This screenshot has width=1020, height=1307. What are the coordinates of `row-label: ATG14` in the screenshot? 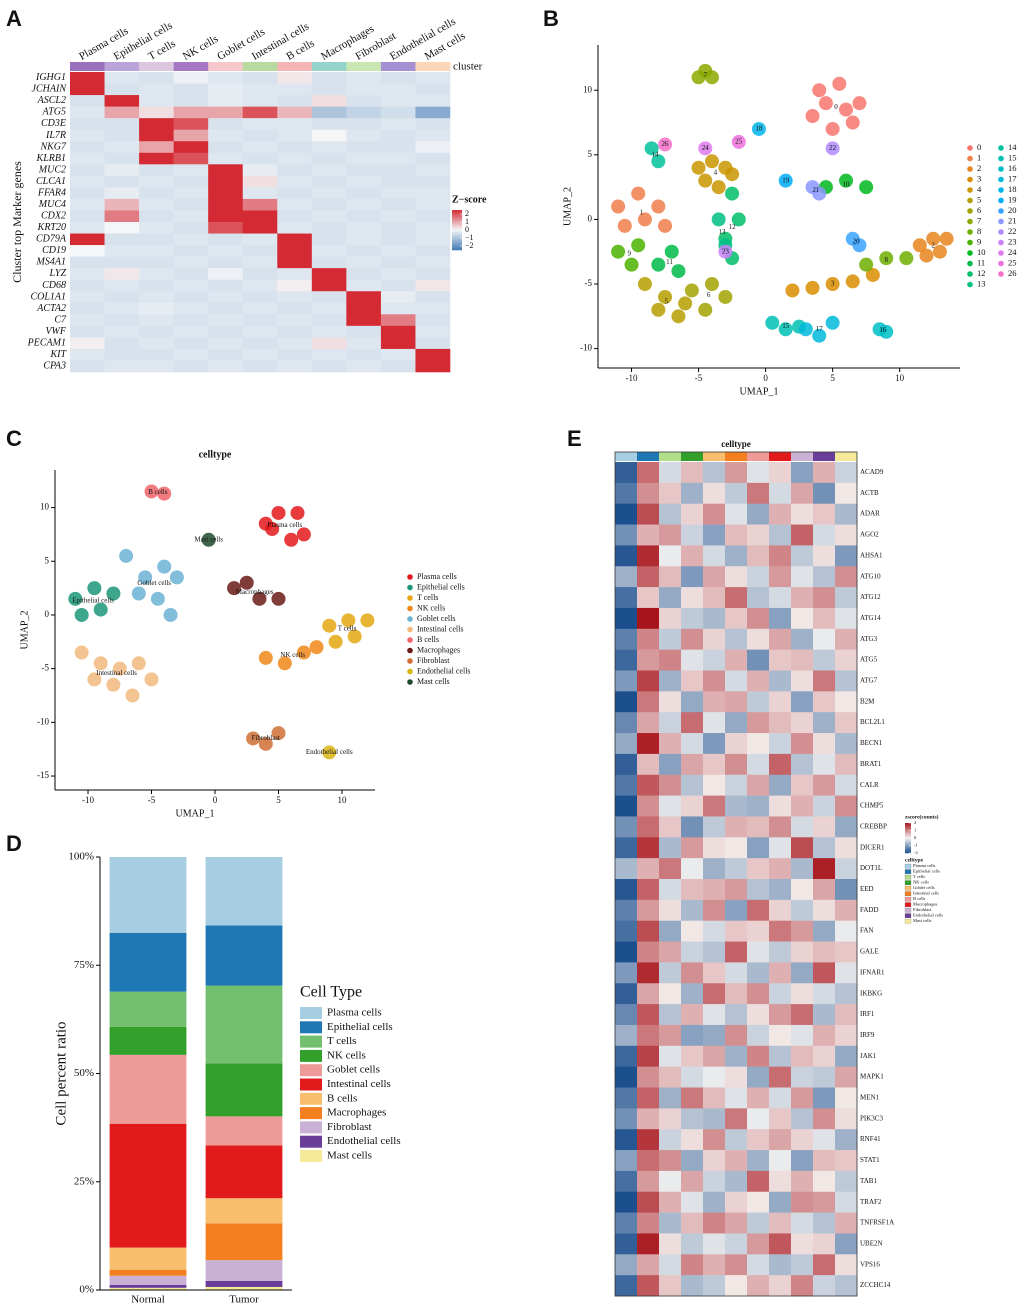 It's located at (870, 618).